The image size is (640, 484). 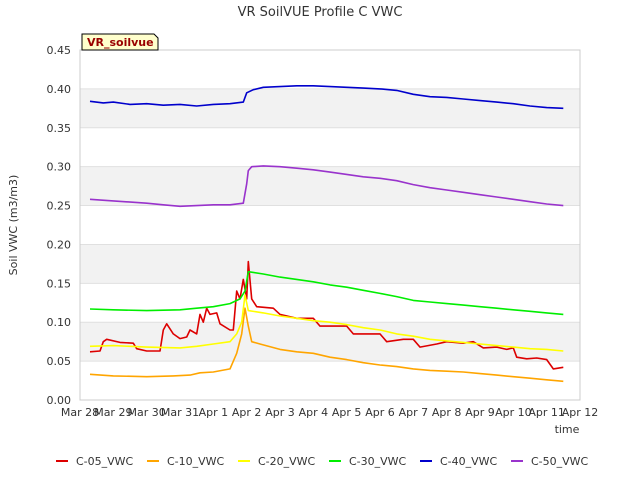 I want to click on y-tick-label: 0.10, so click(x=59, y=322).